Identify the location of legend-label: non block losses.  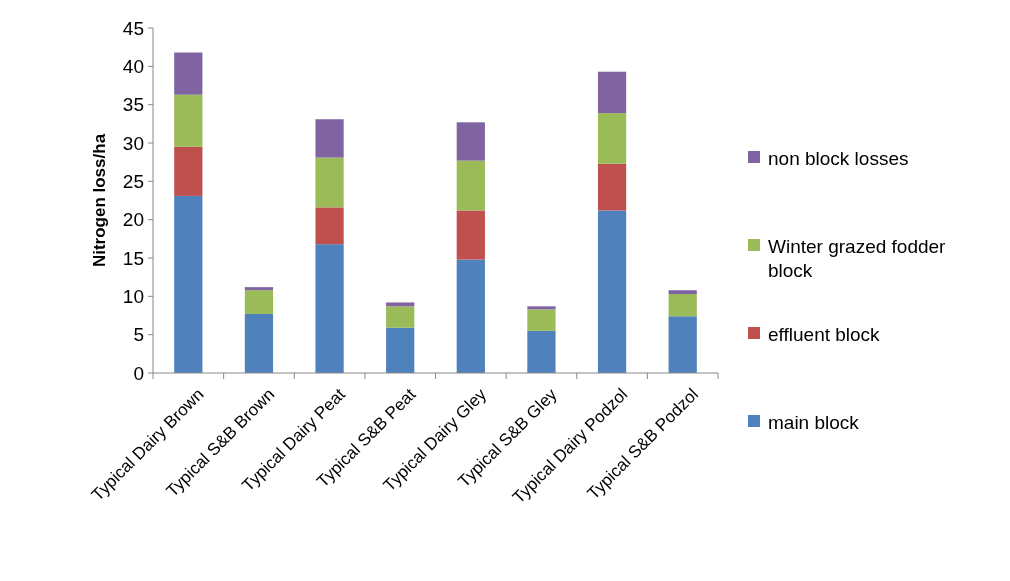
(838, 158).